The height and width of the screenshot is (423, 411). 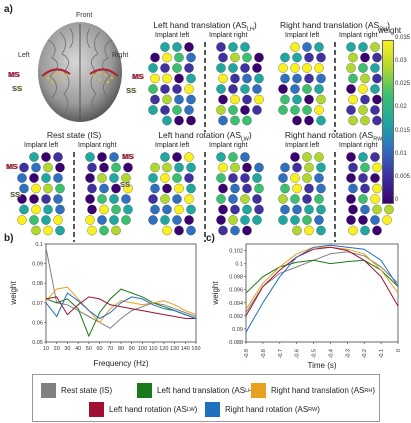 I want to click on implant-right-label: Implant right, so click(x=228, y=35).